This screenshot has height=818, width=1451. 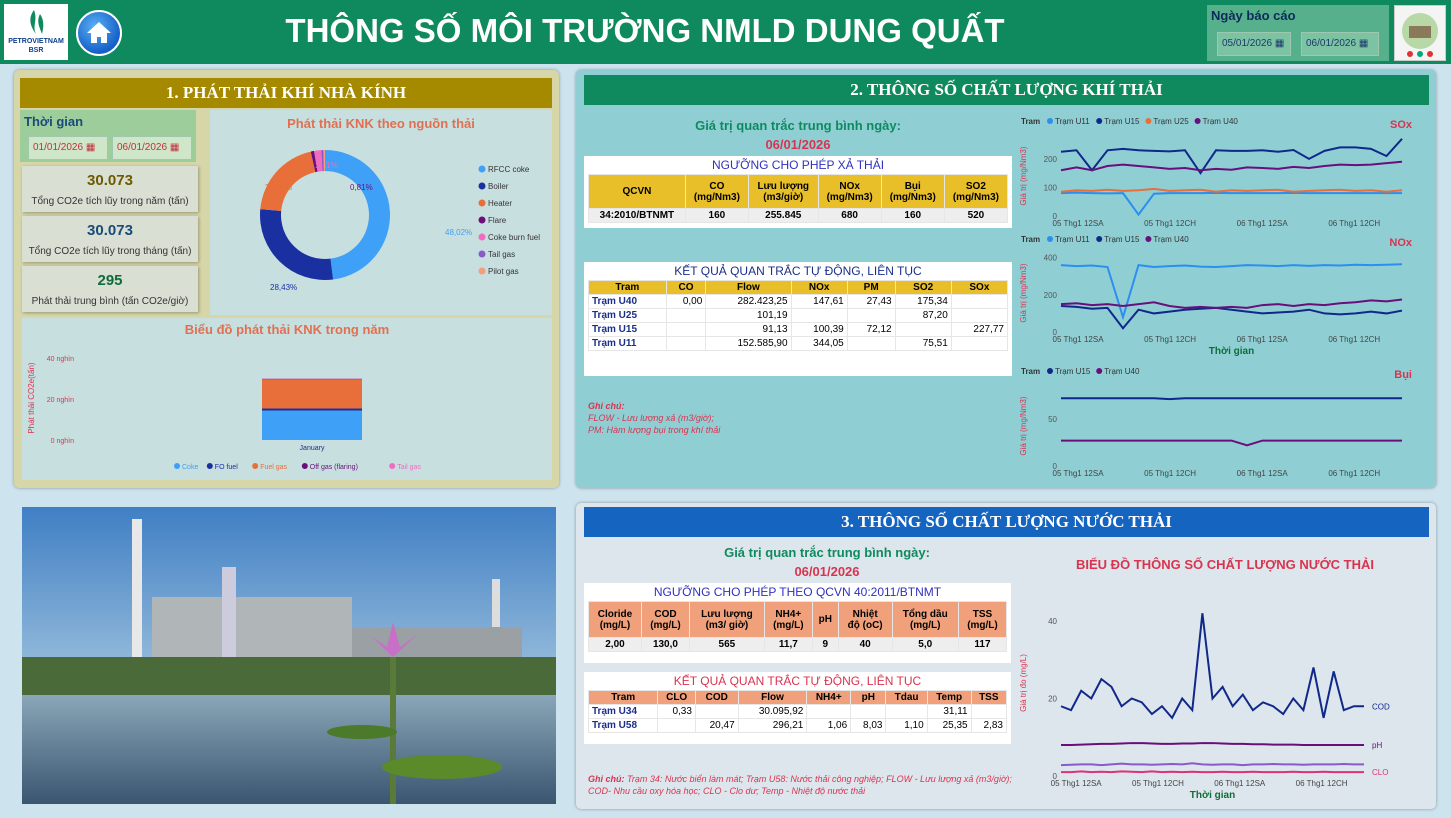 What do you see at coordinates (615, 619) in the screenshot?
I see `water-limit-header: Cloride (mg/L)` at bounding box center [615, 619].